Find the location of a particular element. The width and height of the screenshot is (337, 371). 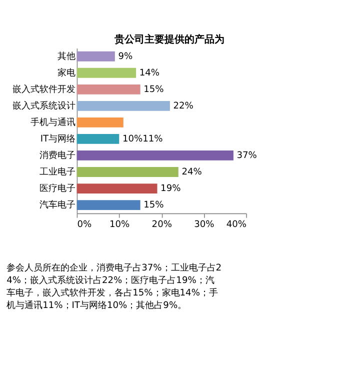

x-tick-label: 40% is located at coordinates (236, 225).